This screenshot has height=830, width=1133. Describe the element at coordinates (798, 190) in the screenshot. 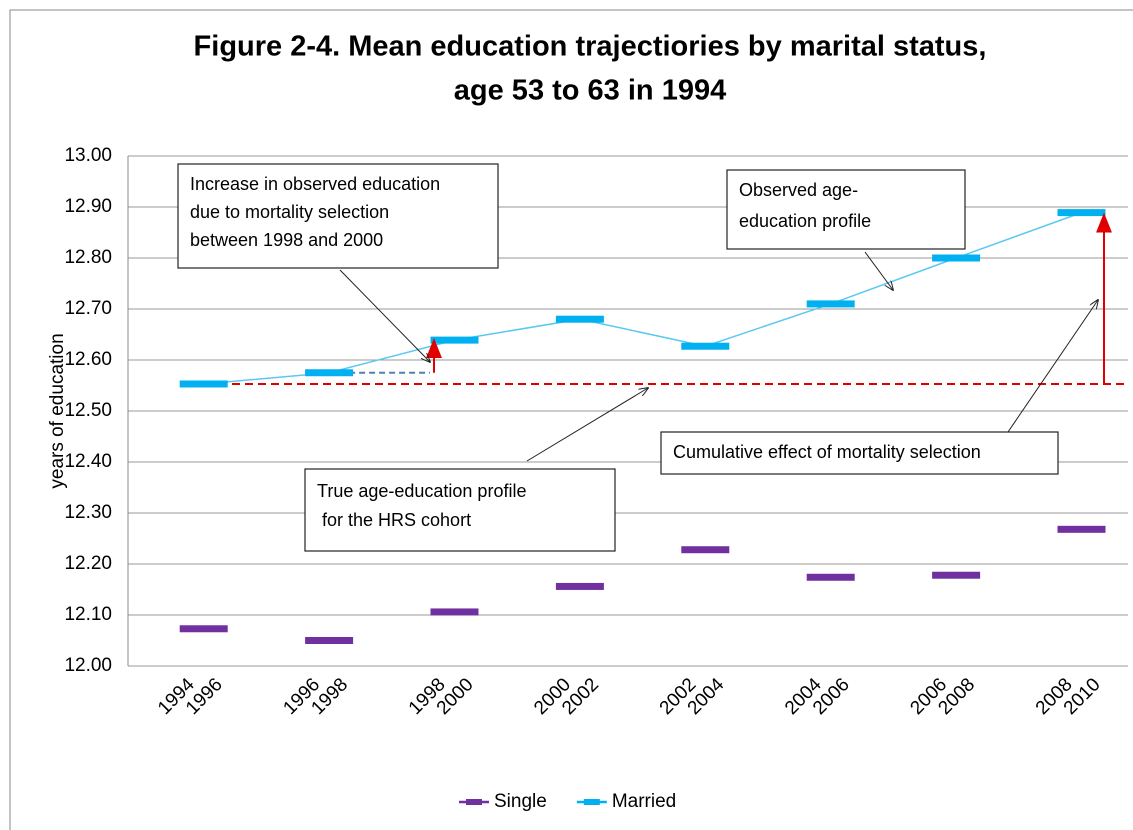

I see `annotation-text: Observed age-` at that location.